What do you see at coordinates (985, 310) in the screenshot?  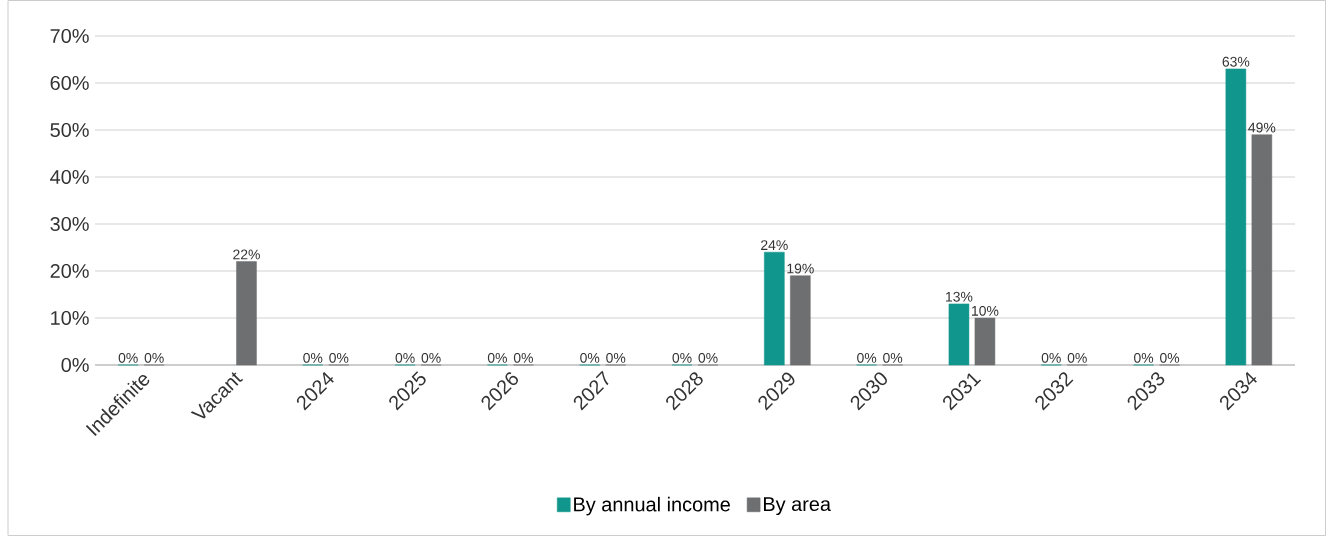 I see `data-label: 10%` at bounding box center [985, 310].